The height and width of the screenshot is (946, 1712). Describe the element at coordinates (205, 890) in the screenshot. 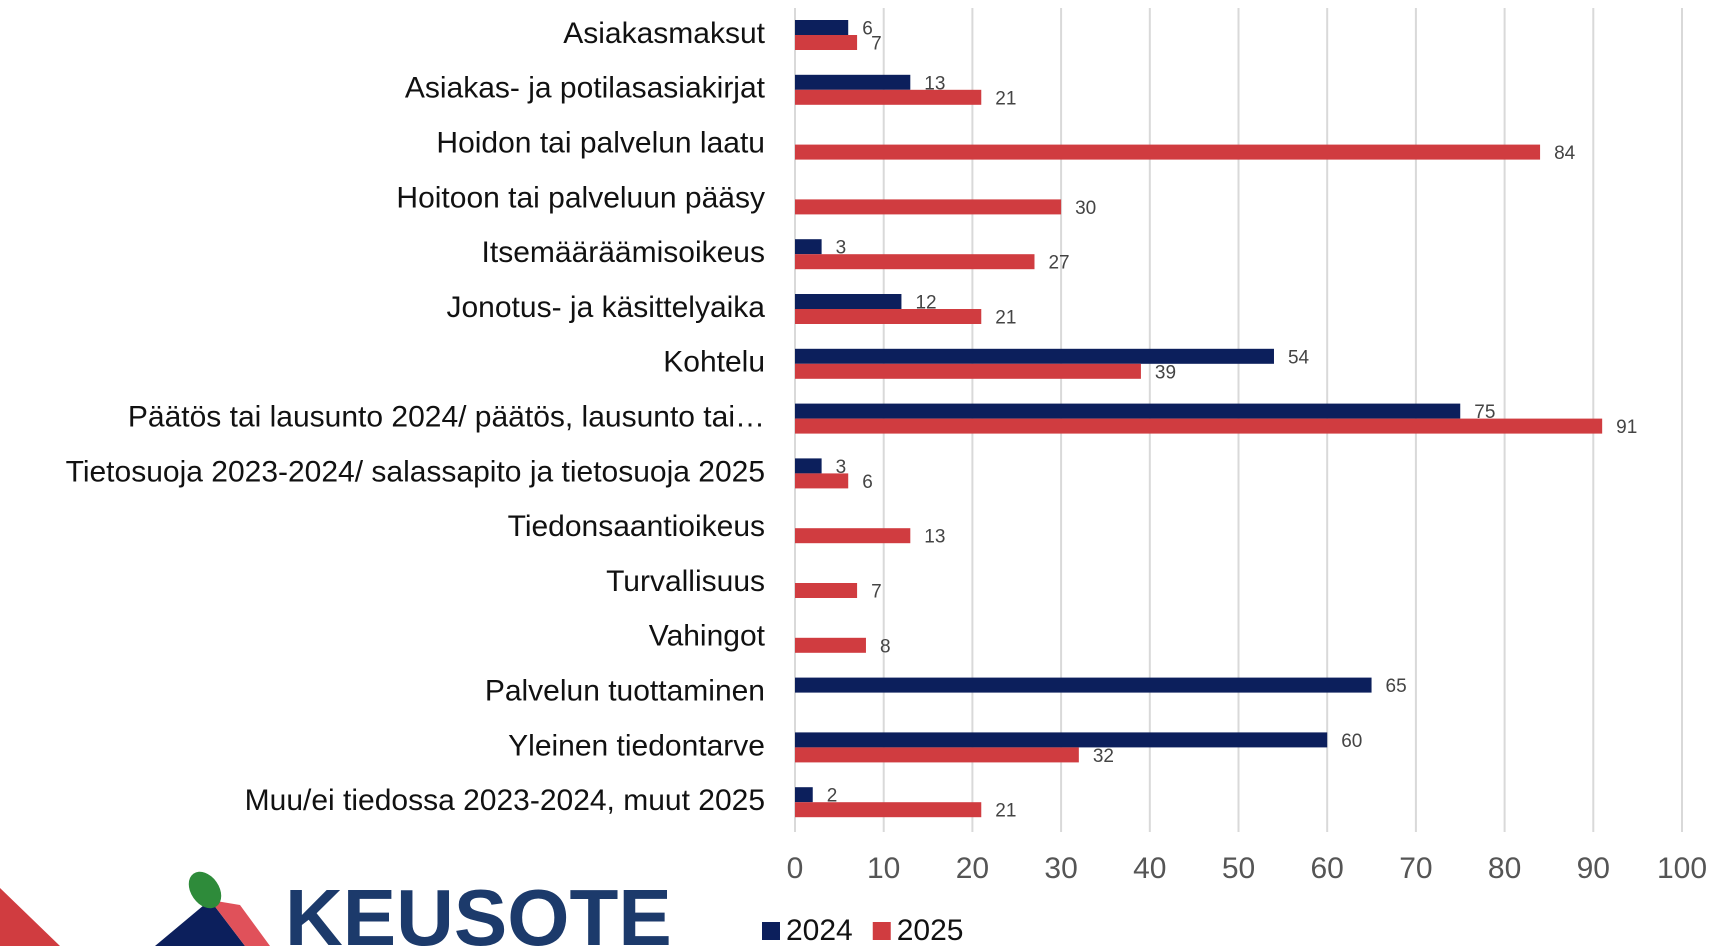

I see `logo-leaf` at that location.